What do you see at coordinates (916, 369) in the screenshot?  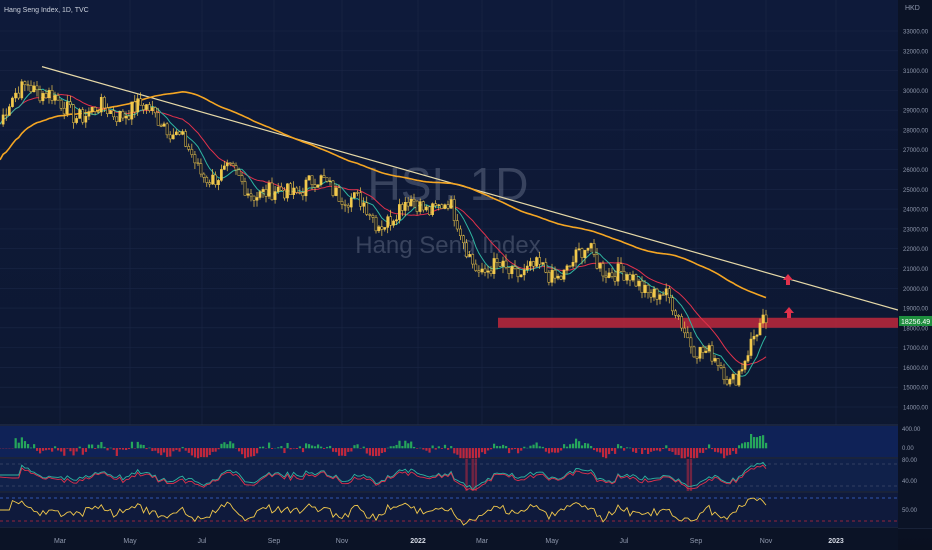 I see `price-tick-label: 16000.00` at bounding box center [916, 369].